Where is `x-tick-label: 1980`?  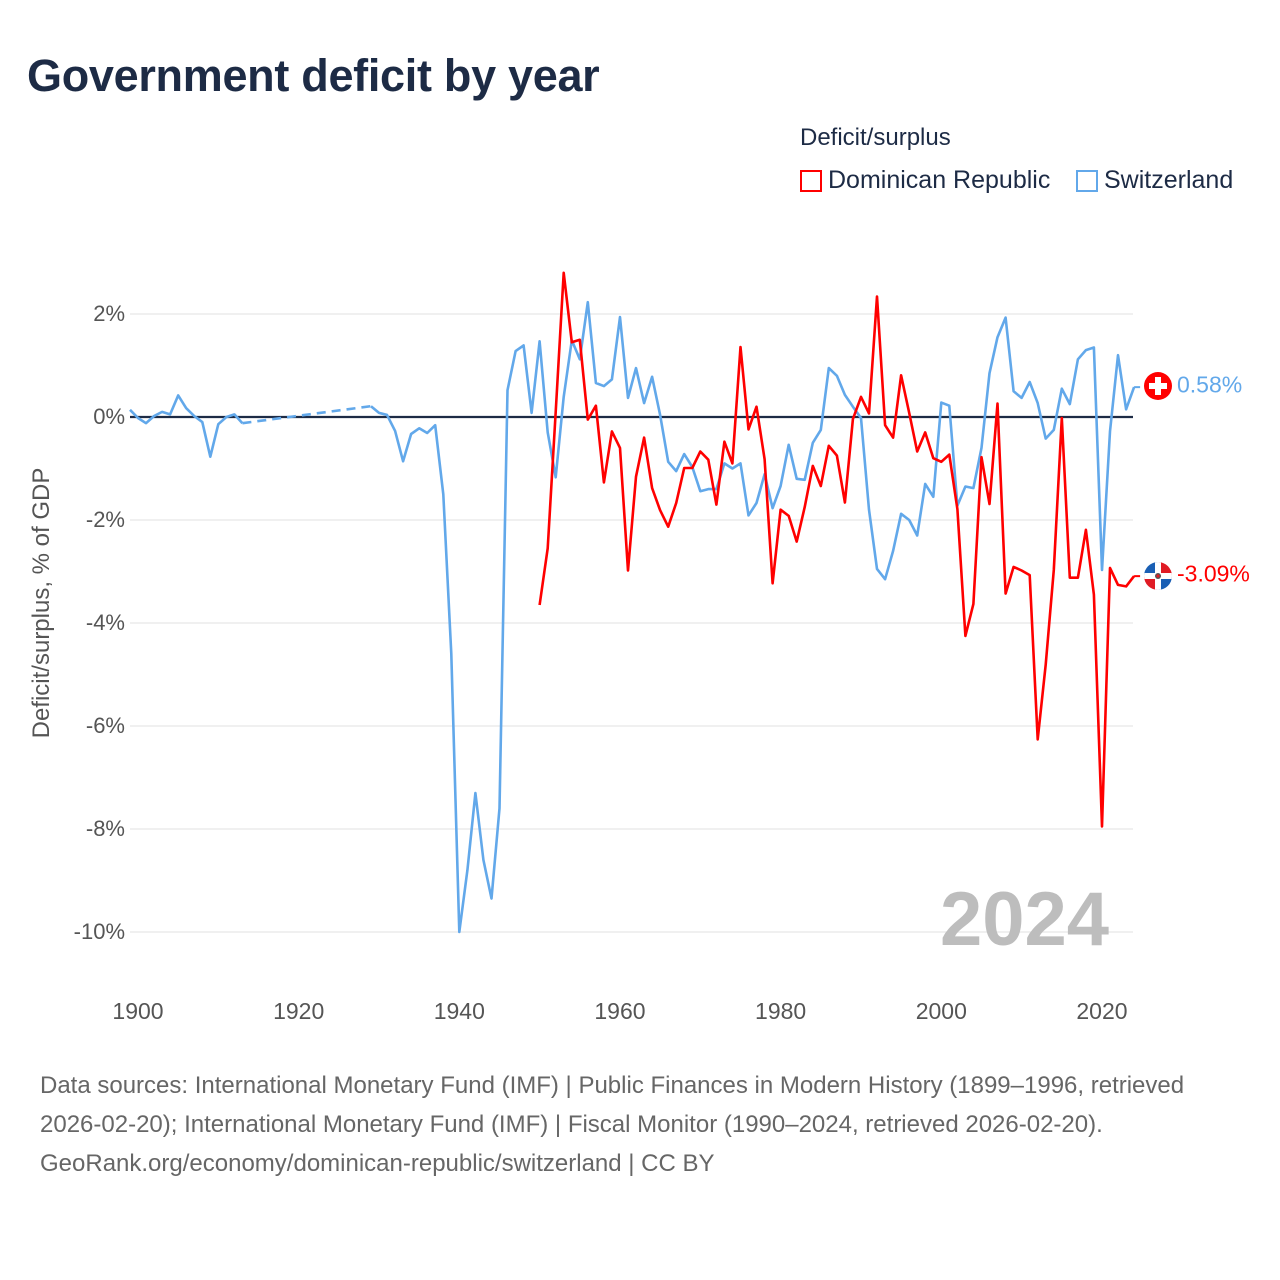
x-tick-label: 1980 is located at coordinates (781, 1011).